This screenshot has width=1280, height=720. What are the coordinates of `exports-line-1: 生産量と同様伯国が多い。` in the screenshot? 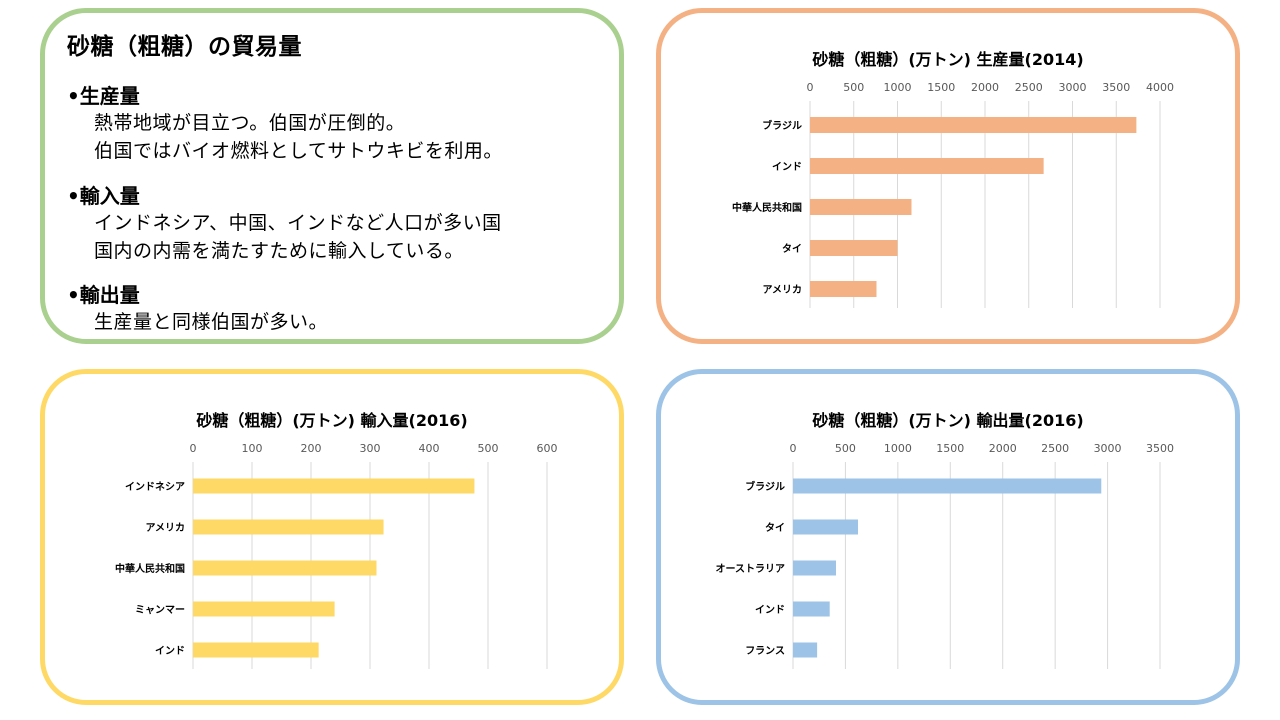 It's located at (211, 322).